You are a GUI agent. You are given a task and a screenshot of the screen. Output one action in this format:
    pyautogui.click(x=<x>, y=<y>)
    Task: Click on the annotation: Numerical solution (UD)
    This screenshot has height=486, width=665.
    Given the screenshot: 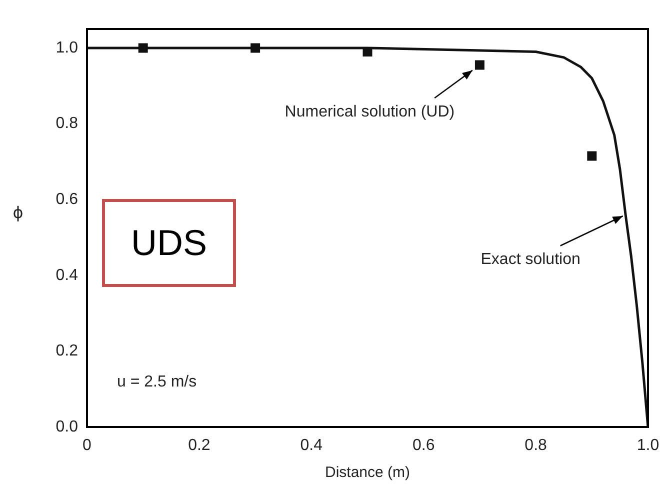 What is the action you would take?
    pyautogui.click(x=369, y=111)
    